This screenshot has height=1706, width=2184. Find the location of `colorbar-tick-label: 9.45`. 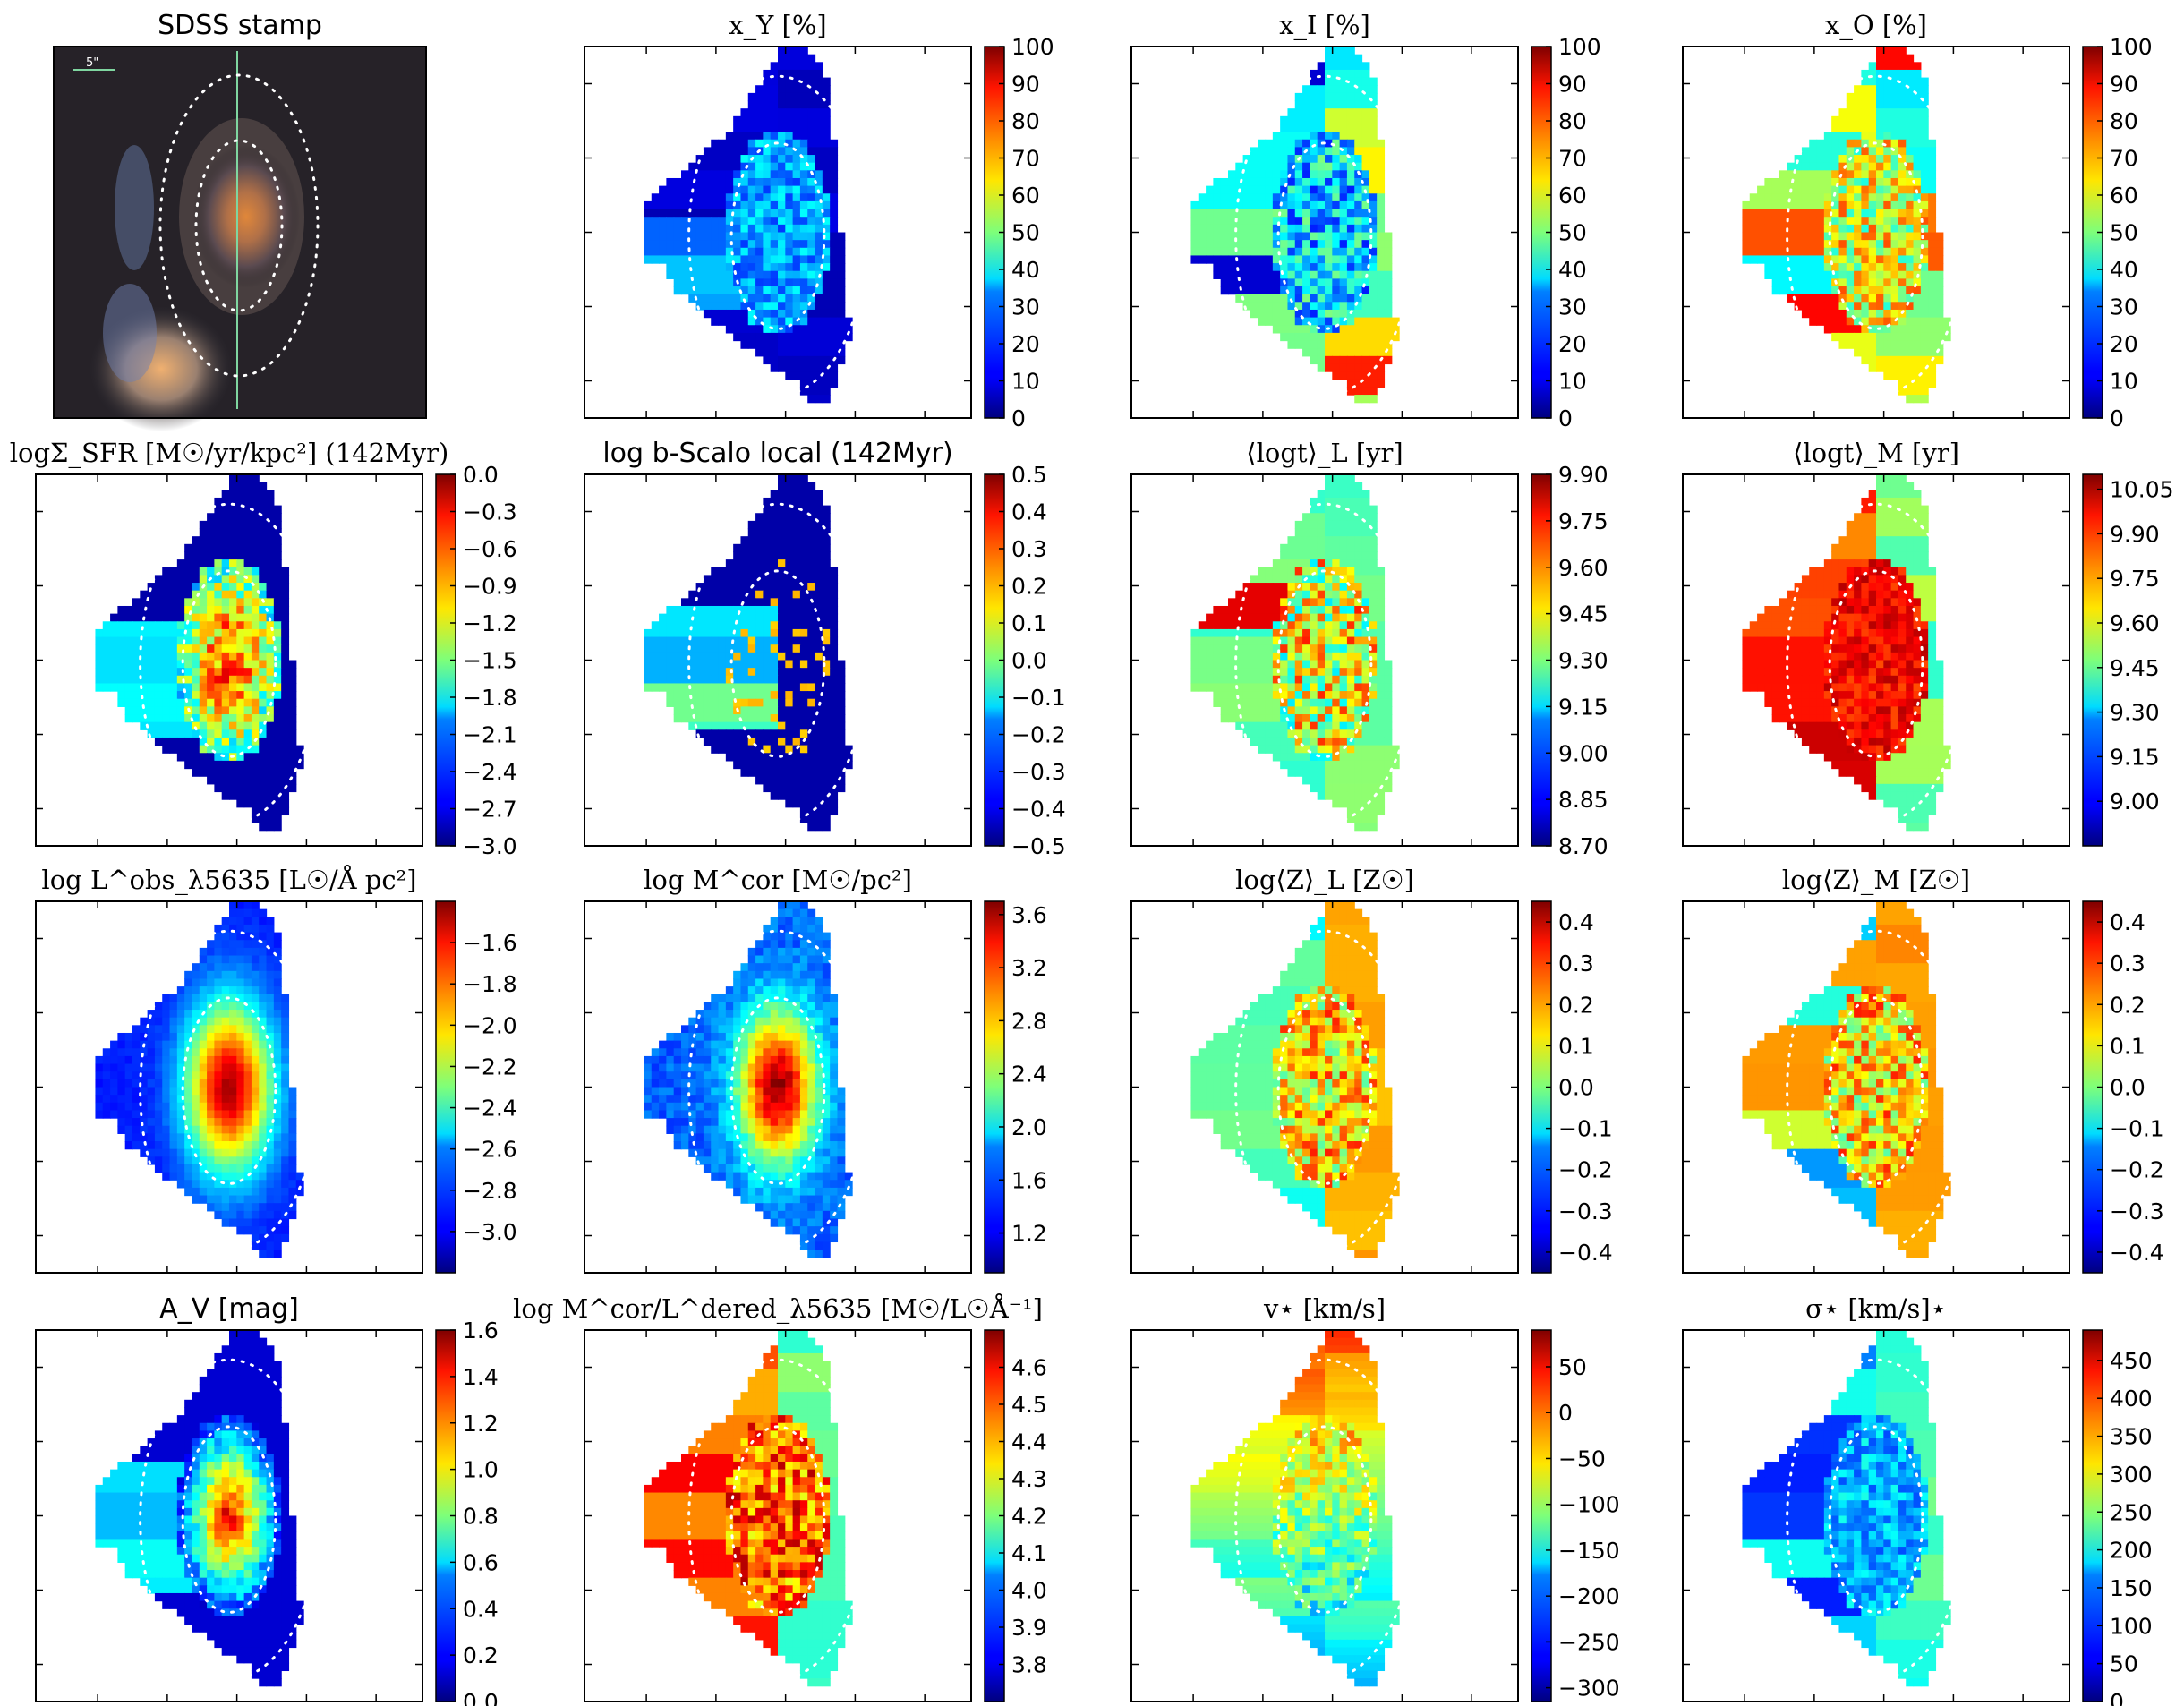

colorbar-tick-label: 9.45 is located at coordinates (1583, 614).